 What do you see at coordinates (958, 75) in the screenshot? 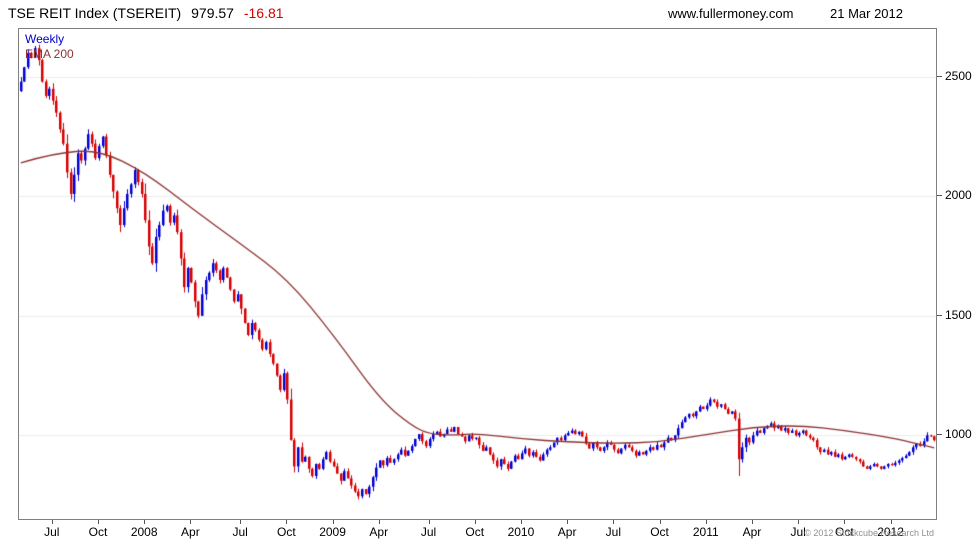
I see `y-axis-label: 2500` at bounding box center [958, 75].